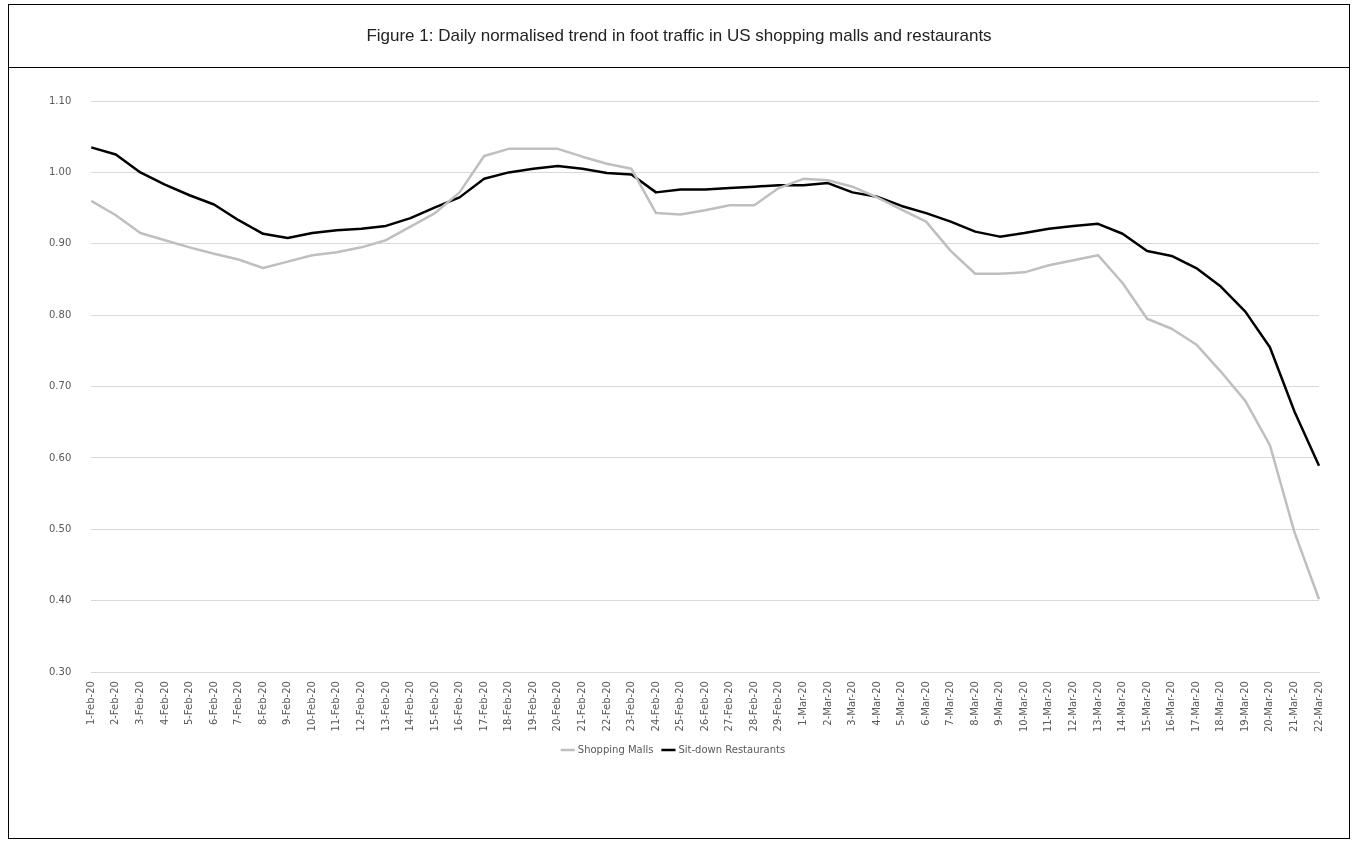  What do you see at coordinates (1097, 707) in the screenshot?
I see `x-tick-label: 13-Mar-20` at bounding box center [1097, 707].